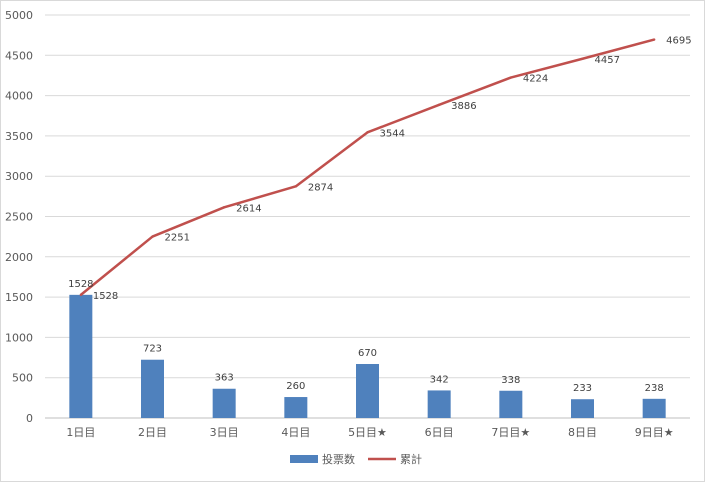 The image size is (705, 482). Describe the element at coordinates (654, 388) in the screenshot. I see `bar-data-label: 238` at that location.